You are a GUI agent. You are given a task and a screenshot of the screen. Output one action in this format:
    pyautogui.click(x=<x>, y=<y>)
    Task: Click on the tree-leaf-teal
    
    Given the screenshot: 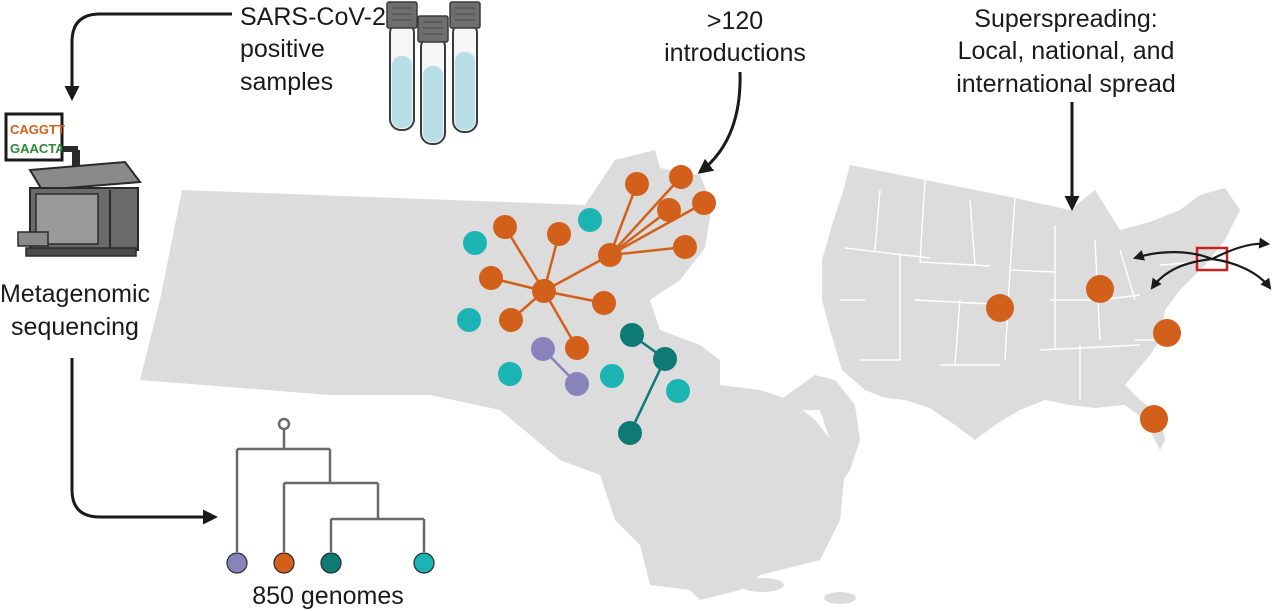 What is the action you would take?
    pyautogui.click(x=424, y=563)
    